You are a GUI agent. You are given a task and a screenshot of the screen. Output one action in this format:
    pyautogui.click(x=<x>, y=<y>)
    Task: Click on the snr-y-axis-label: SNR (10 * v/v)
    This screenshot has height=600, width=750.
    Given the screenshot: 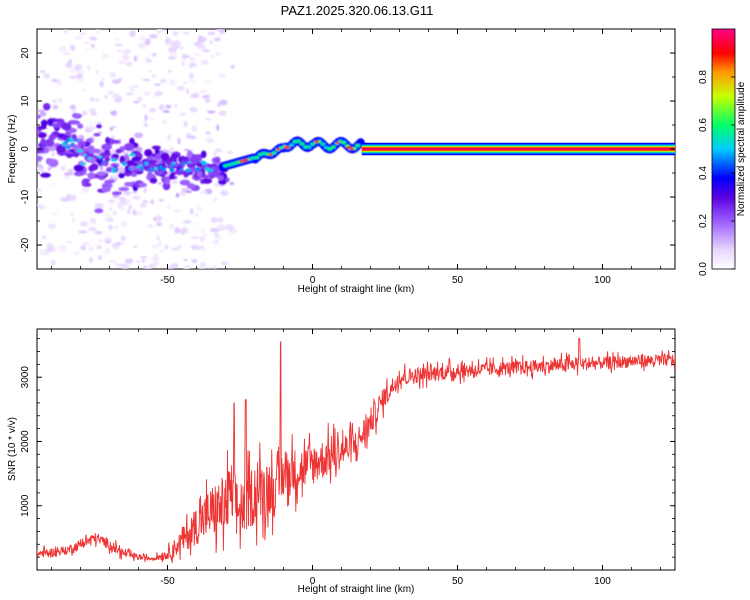 What is the action you would take?
    pyautogui.click(x=12, y=449)
    